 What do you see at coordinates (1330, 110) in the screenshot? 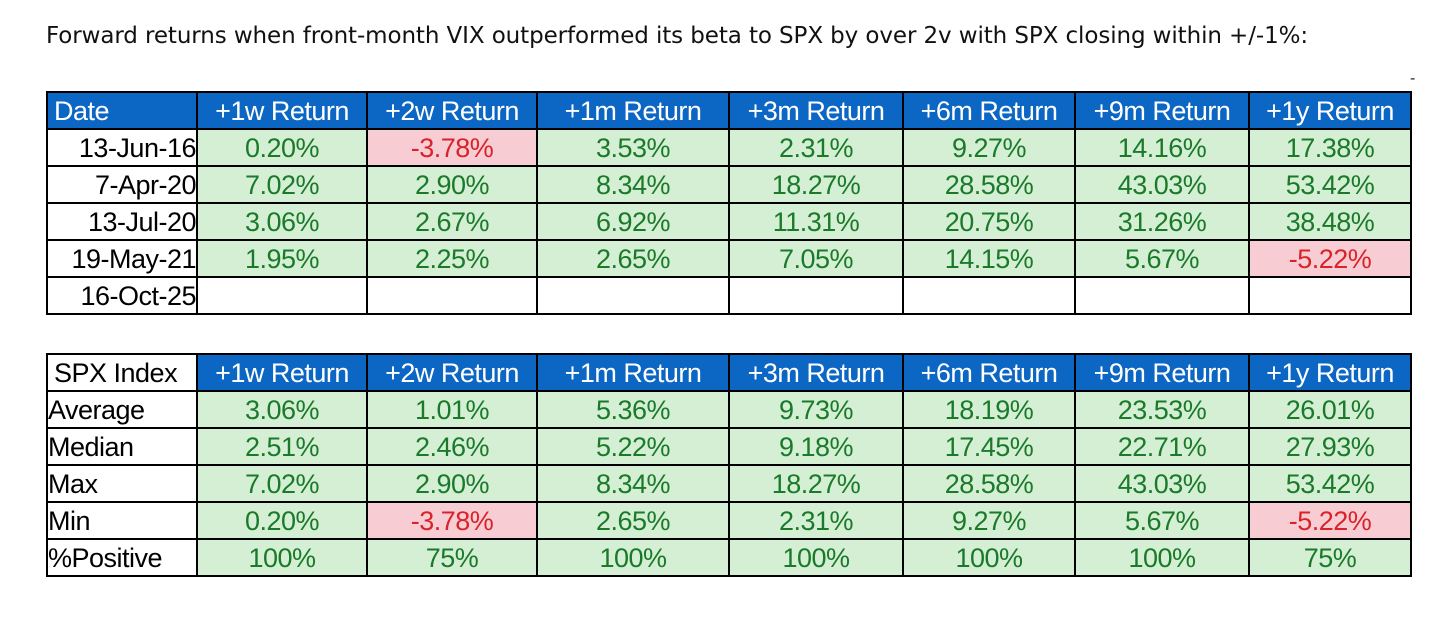
I see `column-header-1y-return: +1y Return` at bounding box center [1330, 110].